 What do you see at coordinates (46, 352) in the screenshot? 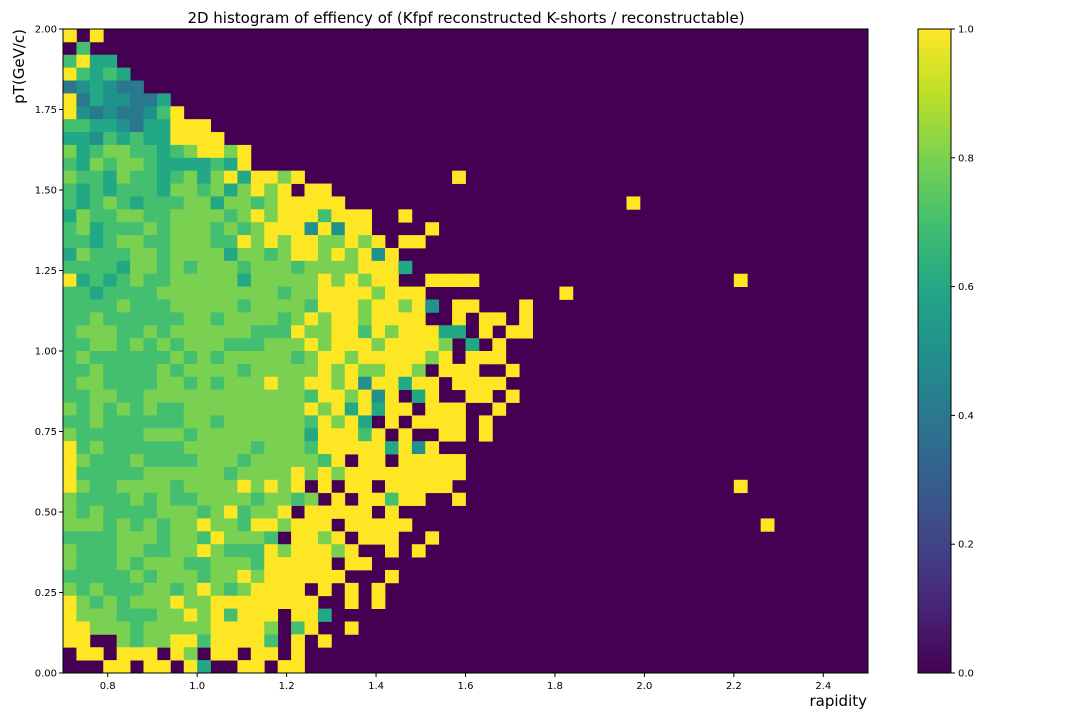
I see `y-tick-label: 1.00` at bounding box center [46, 352].